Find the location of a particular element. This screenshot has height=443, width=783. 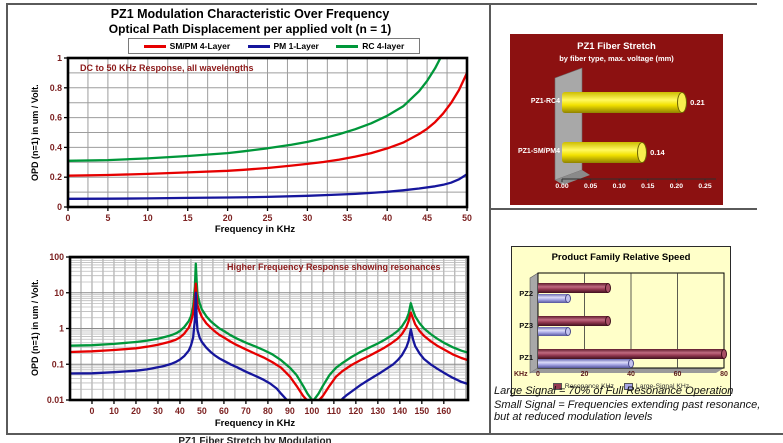

speed-legend-item: Large-Signal KHz is located at coordinates (656, 386).